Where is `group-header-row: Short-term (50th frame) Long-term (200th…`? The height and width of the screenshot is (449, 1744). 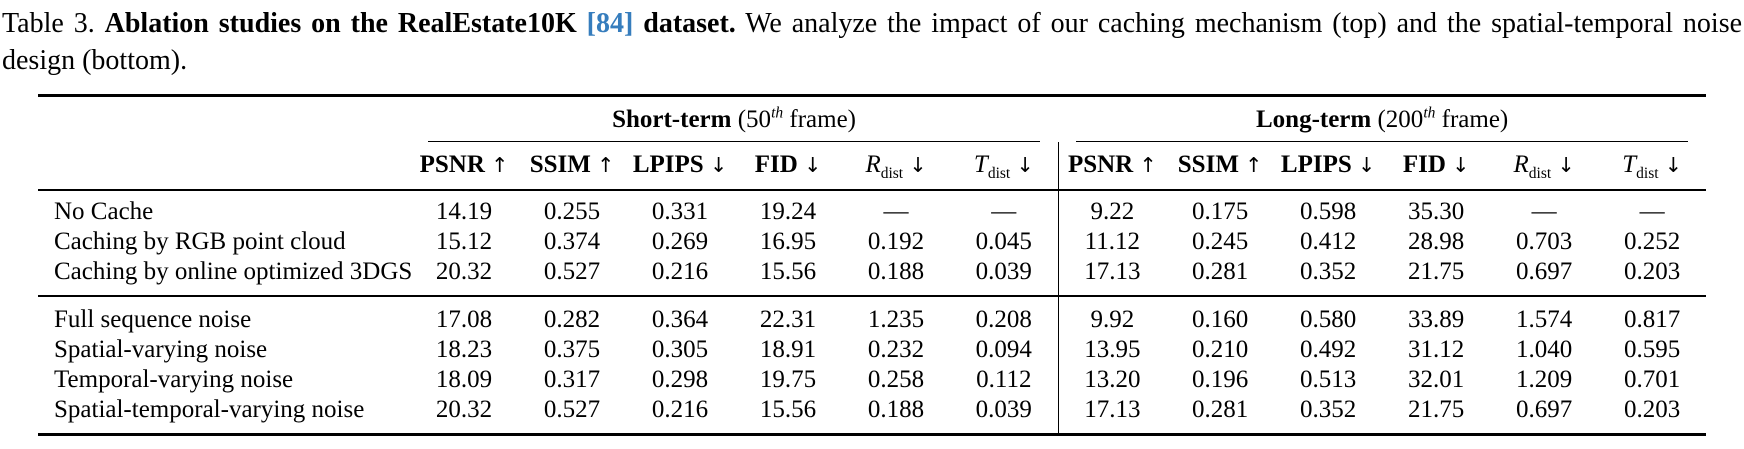
group-header-row: Short-term (50th frame) Long-term (200th… is located at coordinates (872, 119).